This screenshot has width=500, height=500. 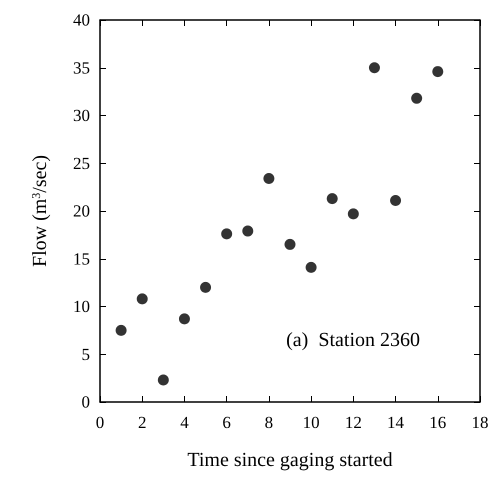 What do you see at coordinates (396, 422) in the screenshot?
I see `x-tick-label: 14` at bounding box center [396, 422].